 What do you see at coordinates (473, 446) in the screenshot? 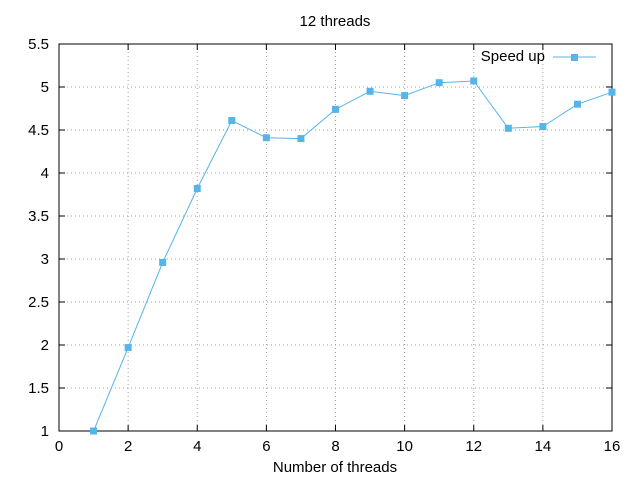
I see `x-tick-label: 12` at bounding box center [473, 446].